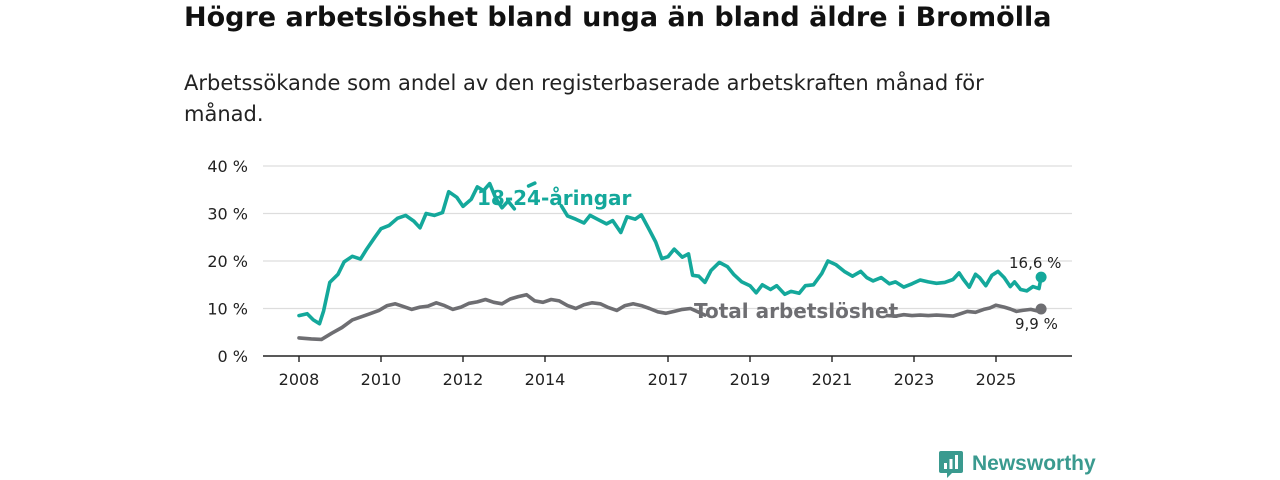 The width and height of the screenshot is (1280, 480). I want to click on y-tick-label: 40 %, so click(227, 166).